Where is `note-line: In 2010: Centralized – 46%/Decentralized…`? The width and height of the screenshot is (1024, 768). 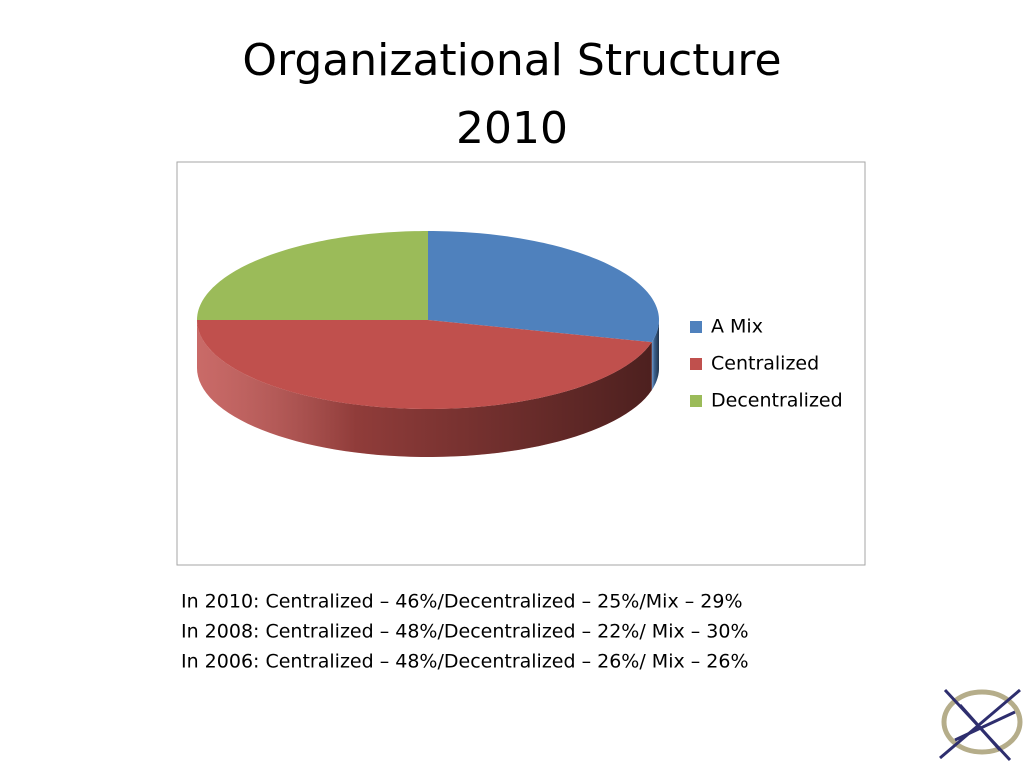
note-line: In 2010: Centralized – 46%/Decentralized… is located at coordinates (462, 602).